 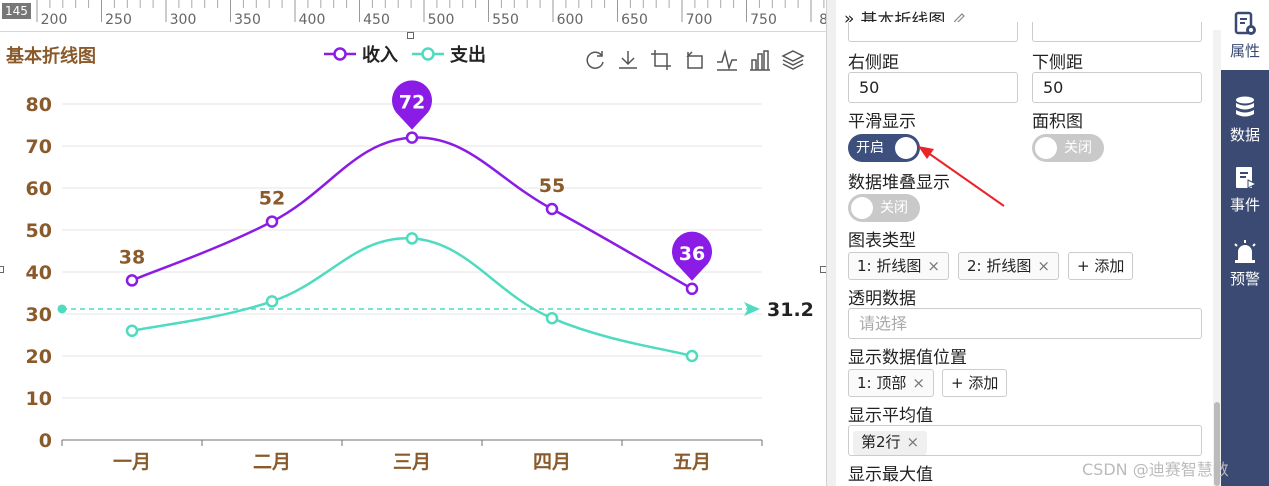 I want to click on expense-line, so click(x=412, y=297).